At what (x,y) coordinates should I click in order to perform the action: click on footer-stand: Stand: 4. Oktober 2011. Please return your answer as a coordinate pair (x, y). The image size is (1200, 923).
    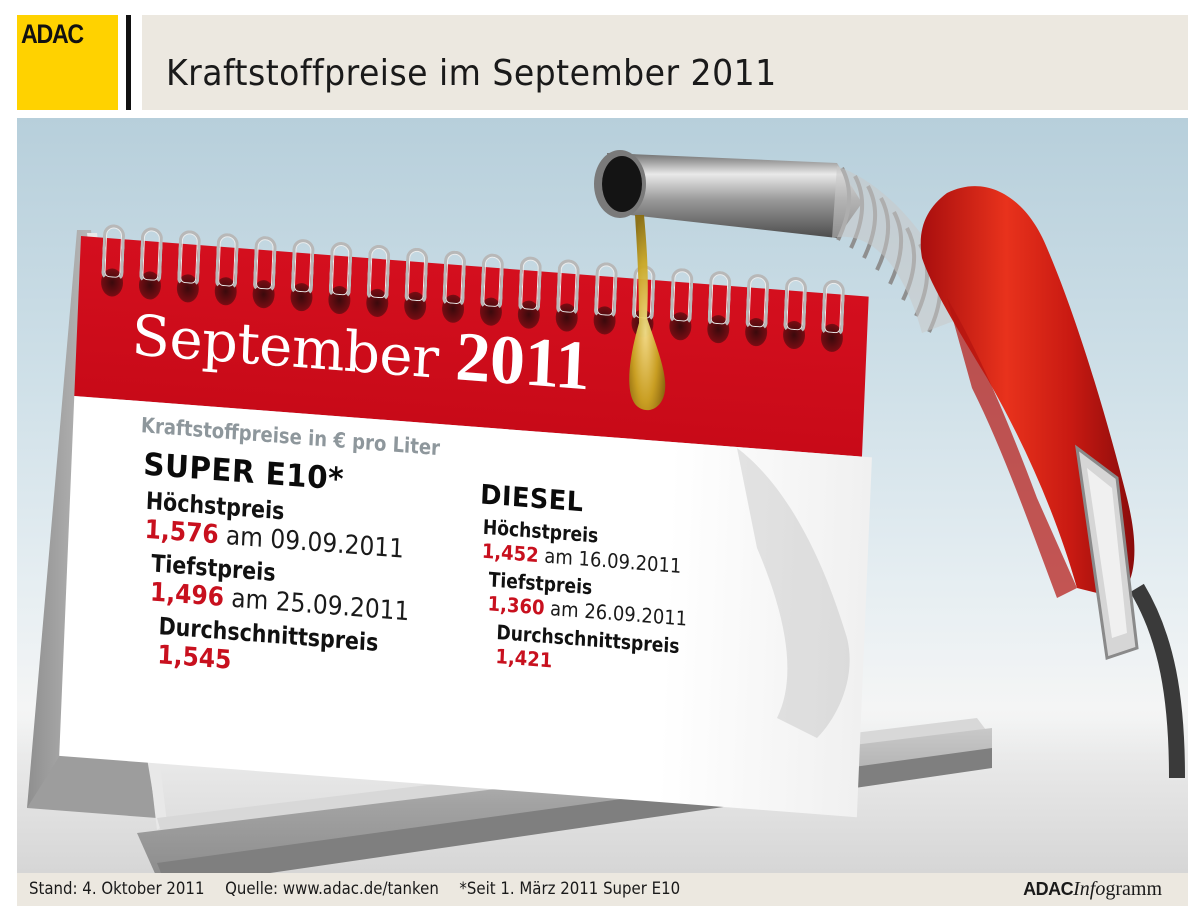
    Looking at the image, I should click on (117, 889).